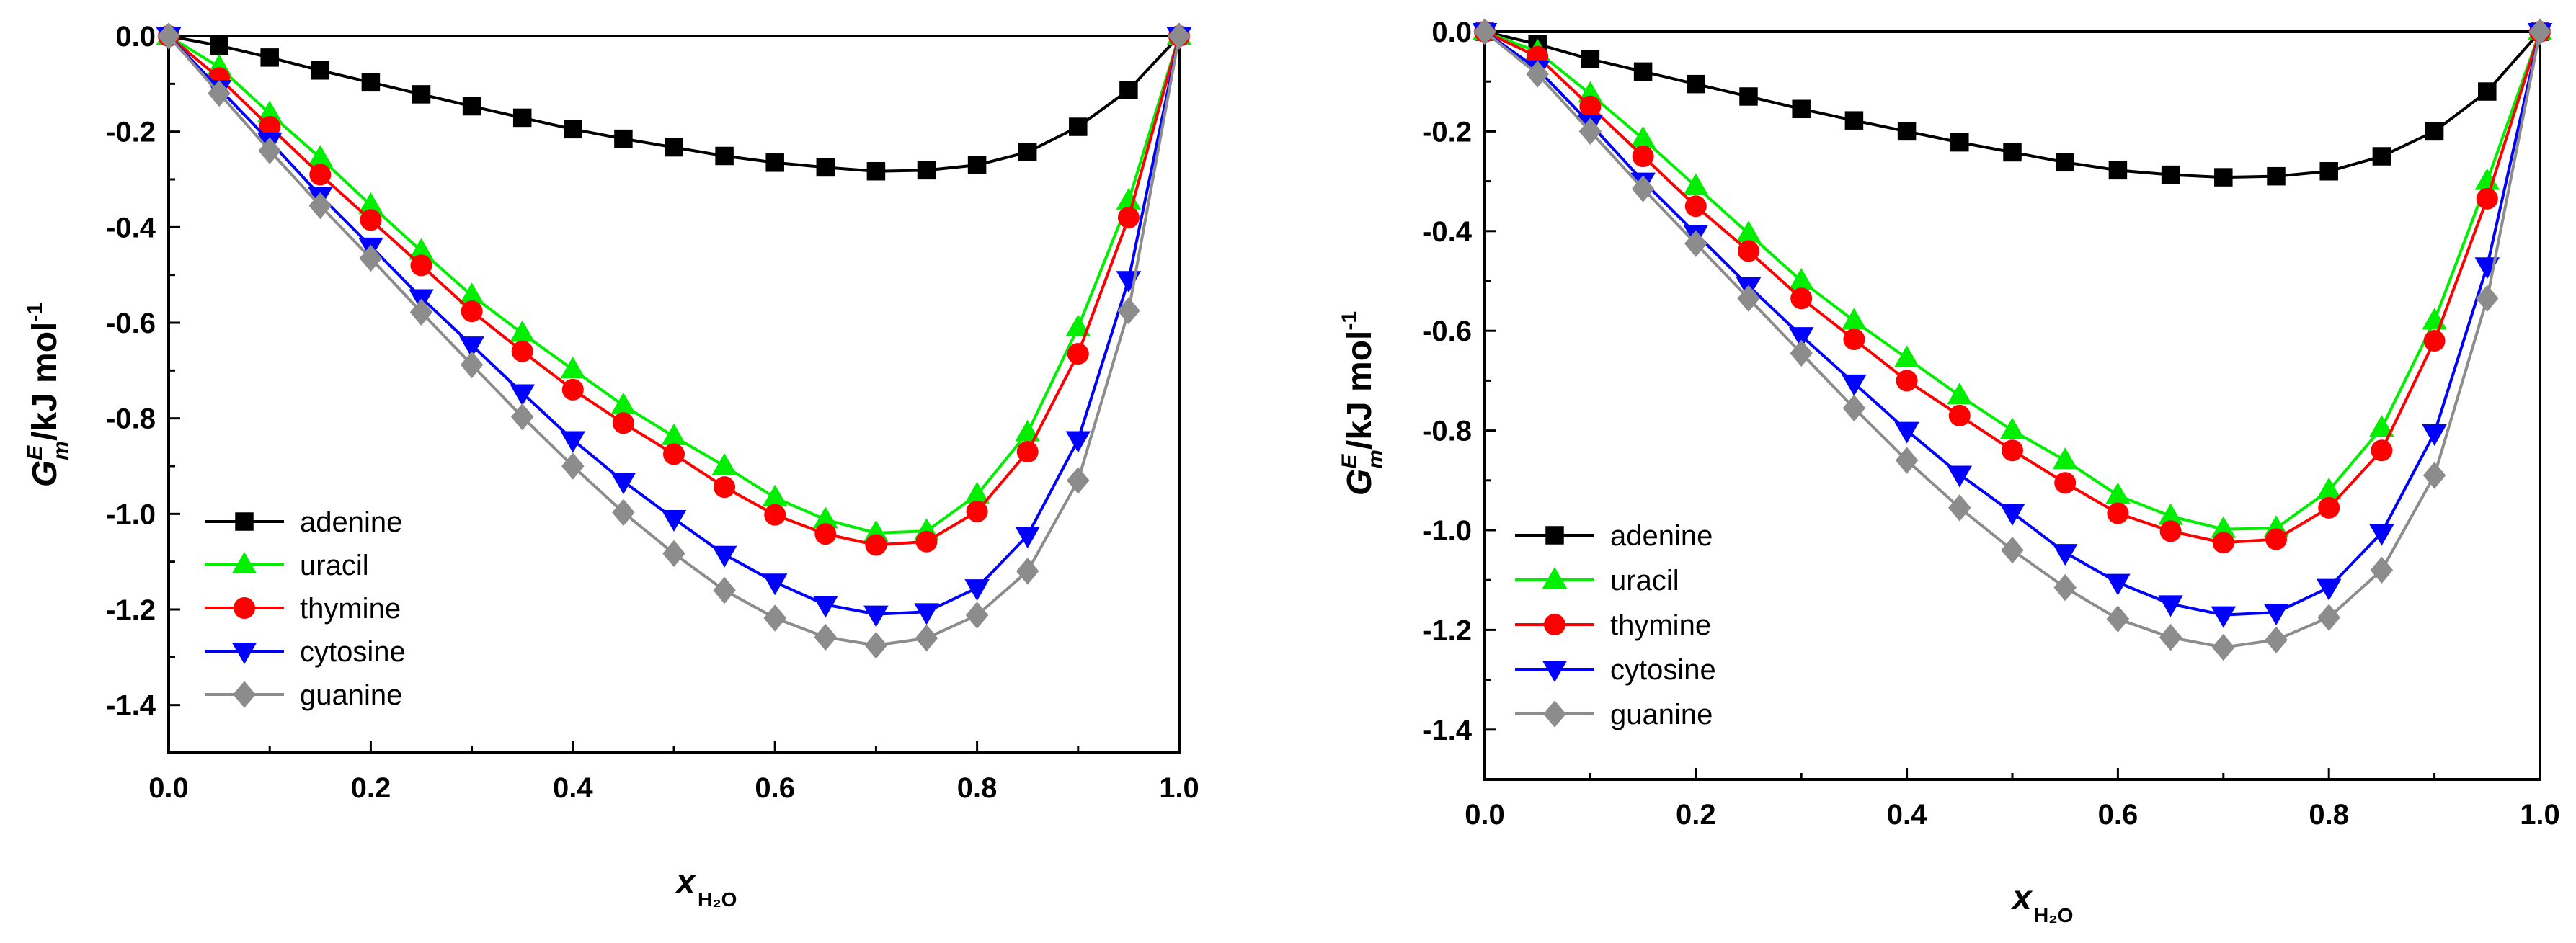 Image resolution: width=2576 pixels, height=943 pixels. I want to click on chart1-legend-item-uracil: uracil, so click(287, 565).